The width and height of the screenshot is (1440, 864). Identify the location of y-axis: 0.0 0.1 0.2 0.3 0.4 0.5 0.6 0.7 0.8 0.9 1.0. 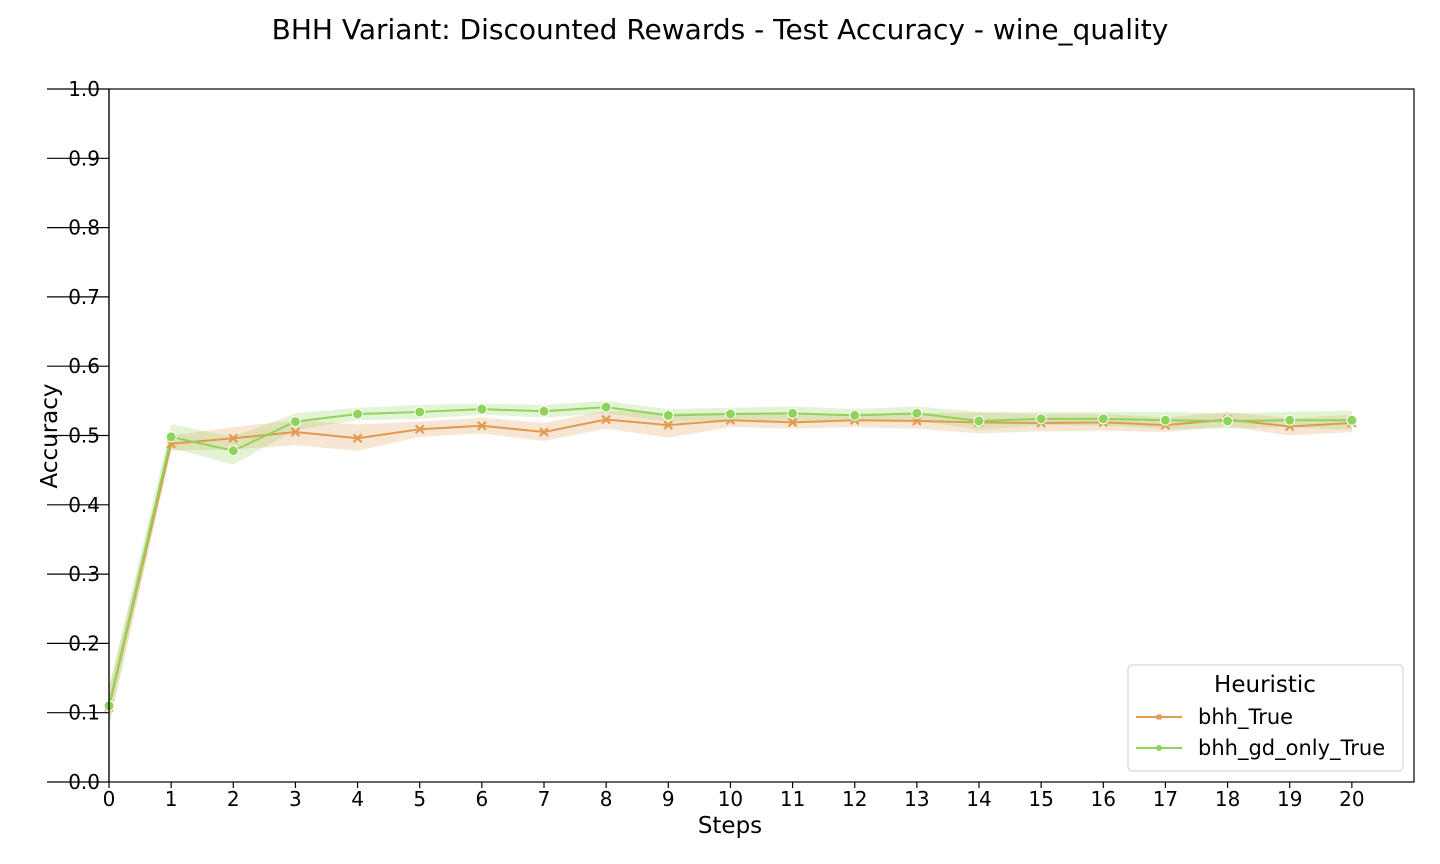
(78, 435).